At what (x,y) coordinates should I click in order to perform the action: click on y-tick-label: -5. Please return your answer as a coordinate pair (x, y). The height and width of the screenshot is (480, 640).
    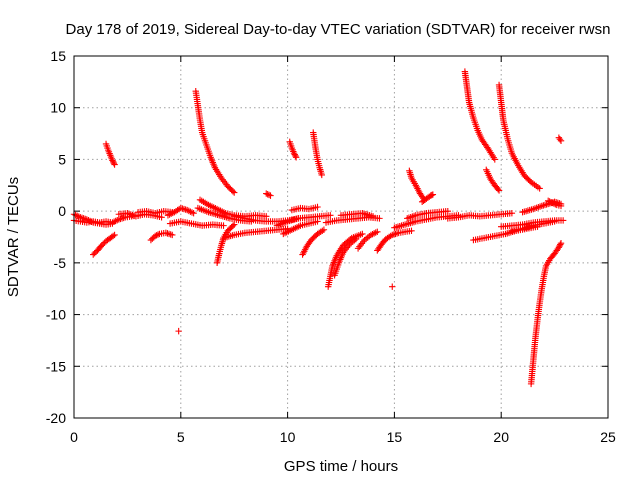
    Looking at the image, I should click on (60, 263).